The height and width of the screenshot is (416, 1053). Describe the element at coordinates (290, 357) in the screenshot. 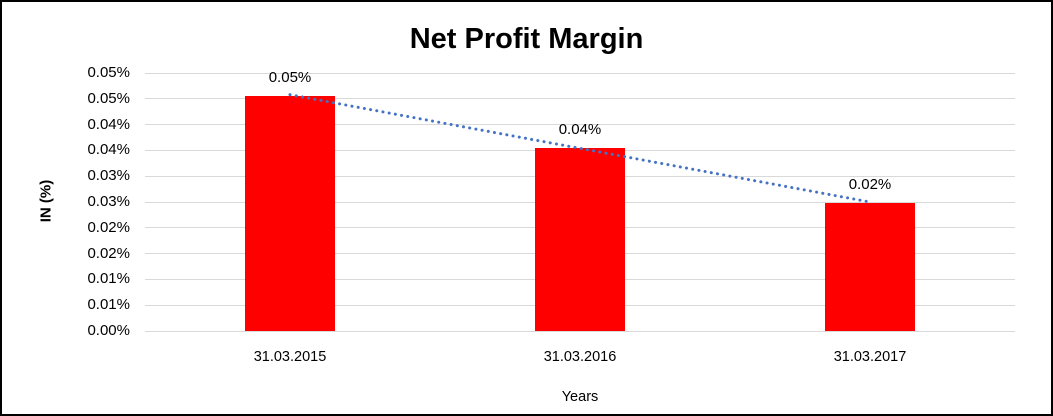

I see `x-tick-label: 31.03.2015` at that location.